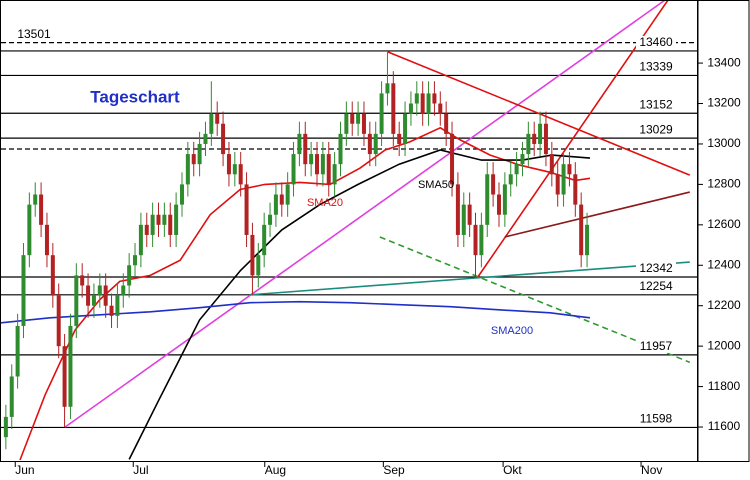 The width and height of the screenshot is (750, 480). I want to click on sma-line, so click(296, 312).